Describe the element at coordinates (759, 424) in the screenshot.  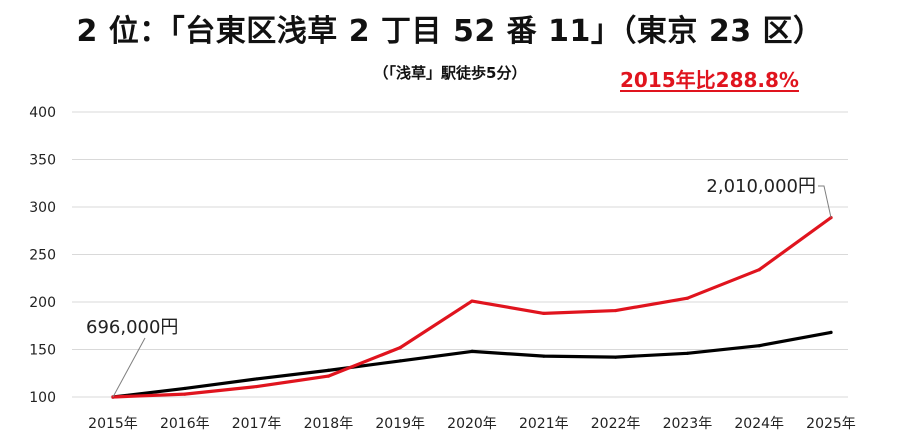
I see `x-tick-label: 2024年` at that location.